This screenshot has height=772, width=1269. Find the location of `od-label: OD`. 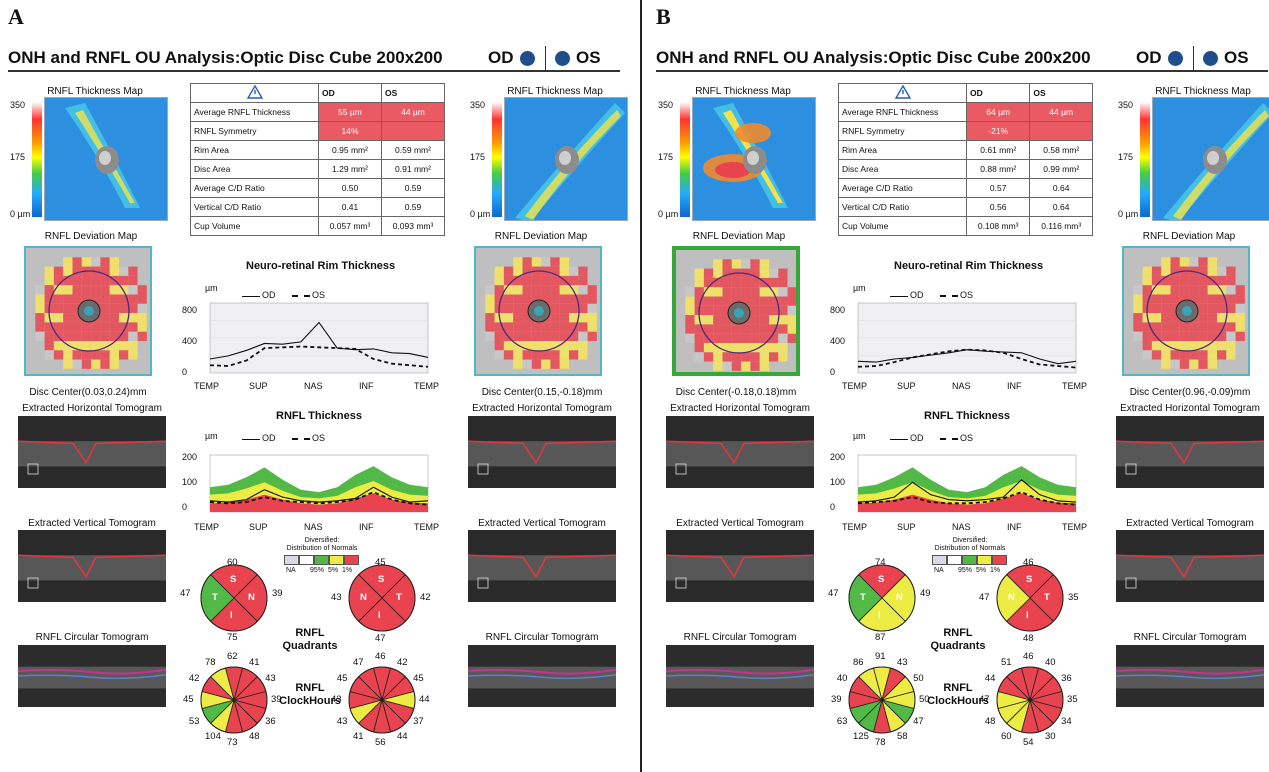

od-label: OD is located at coordinates (1149, 57).